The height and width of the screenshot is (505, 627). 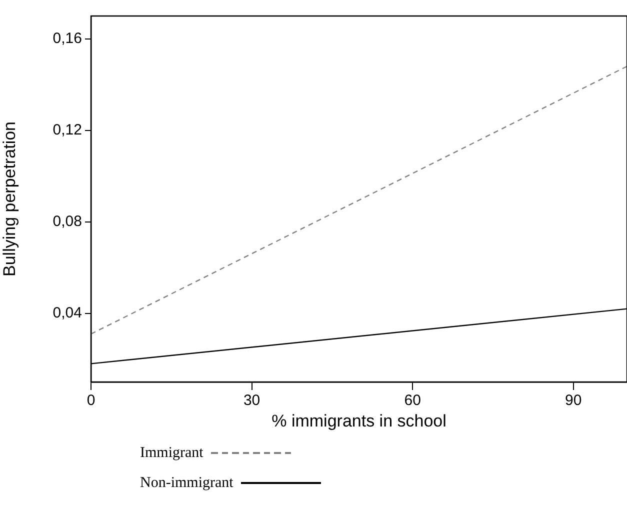 What do you see at coordinates (172, 453) in the screenshot?
I see `legend-label: Immigrant` at bounding box center [172, 453].